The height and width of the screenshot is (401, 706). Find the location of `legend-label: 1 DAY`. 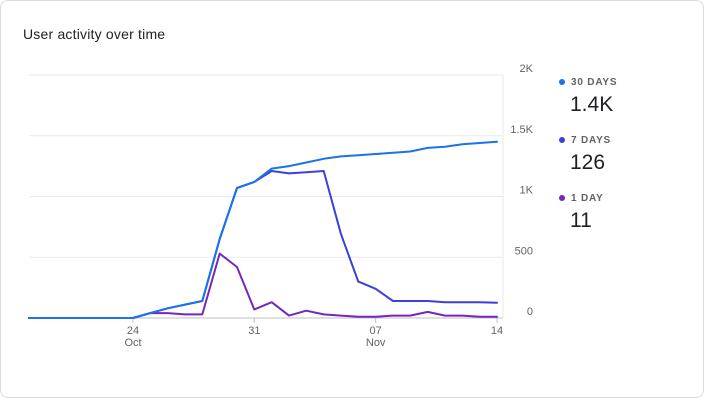

legend-label: 1 DAY is located at coordinates (587, 198).